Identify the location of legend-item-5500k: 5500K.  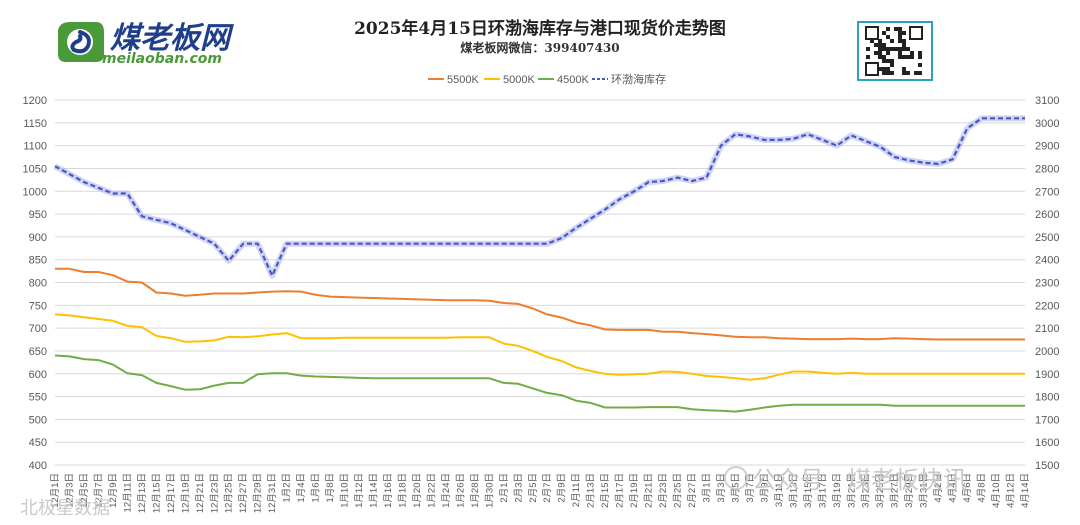
(453, 80).